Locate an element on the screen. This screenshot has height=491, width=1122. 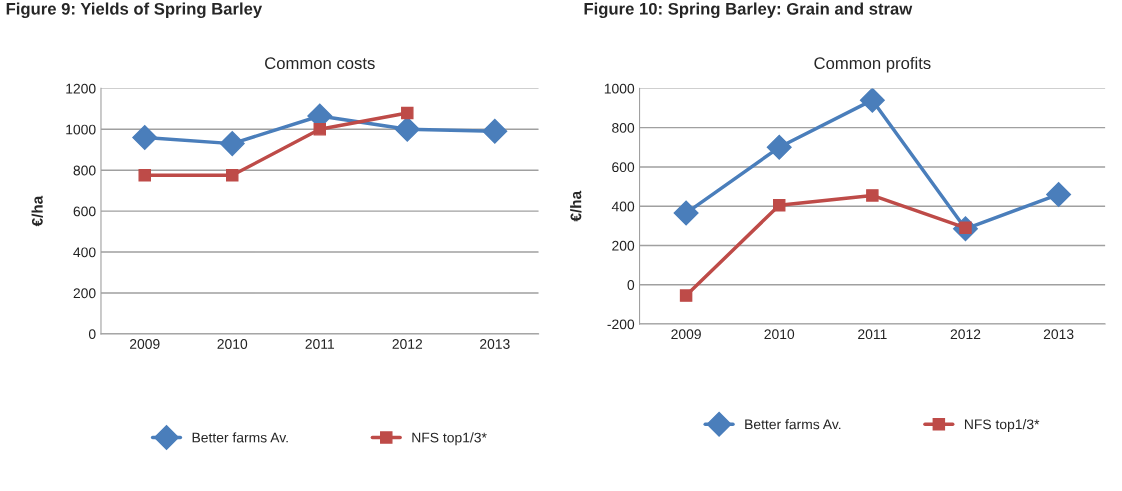
caption: Figure 9: Yields of Spring Barley is located at coordinates (134, 10).